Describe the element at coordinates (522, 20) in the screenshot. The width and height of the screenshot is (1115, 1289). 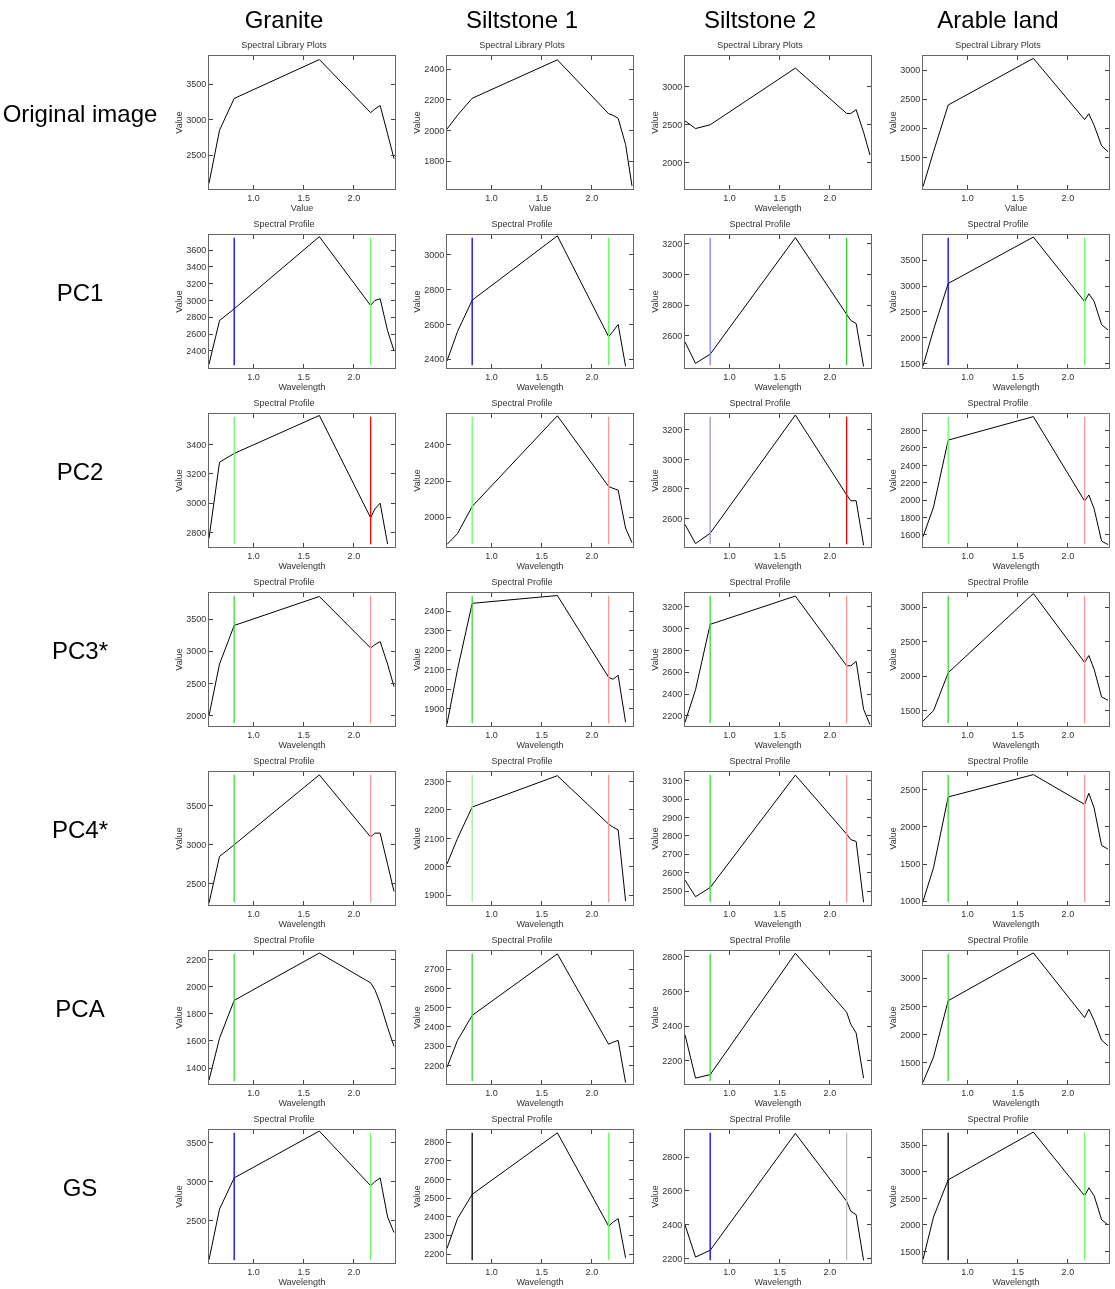
I see `text: Siltstone 1` at that location.